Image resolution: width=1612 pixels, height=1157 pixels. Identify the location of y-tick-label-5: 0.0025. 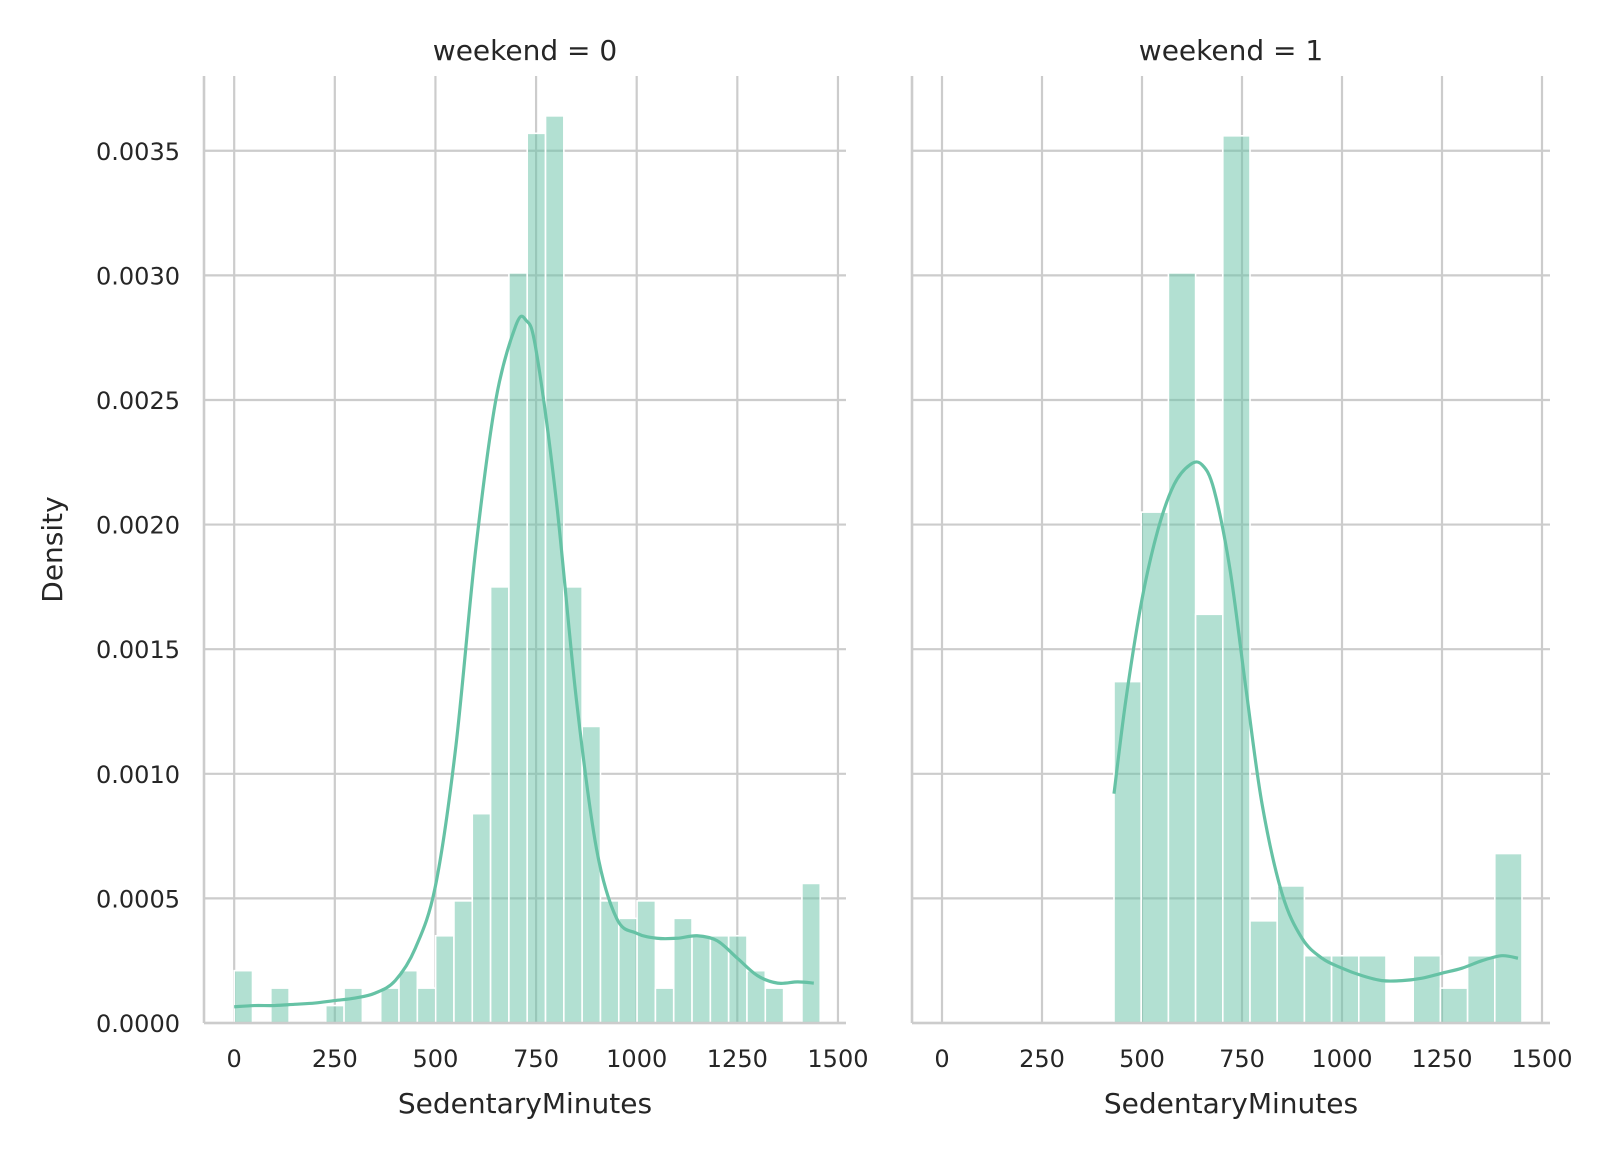
(138, 401).